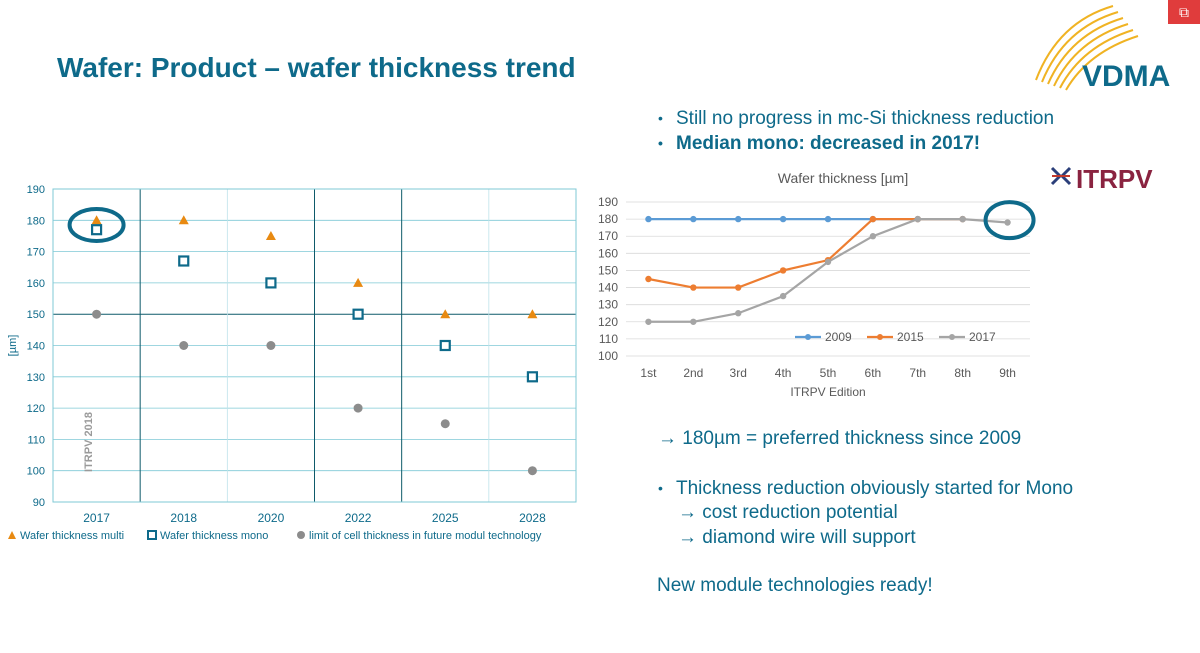  I want to click on x-tick-label: 3rd, so click(738, 373).